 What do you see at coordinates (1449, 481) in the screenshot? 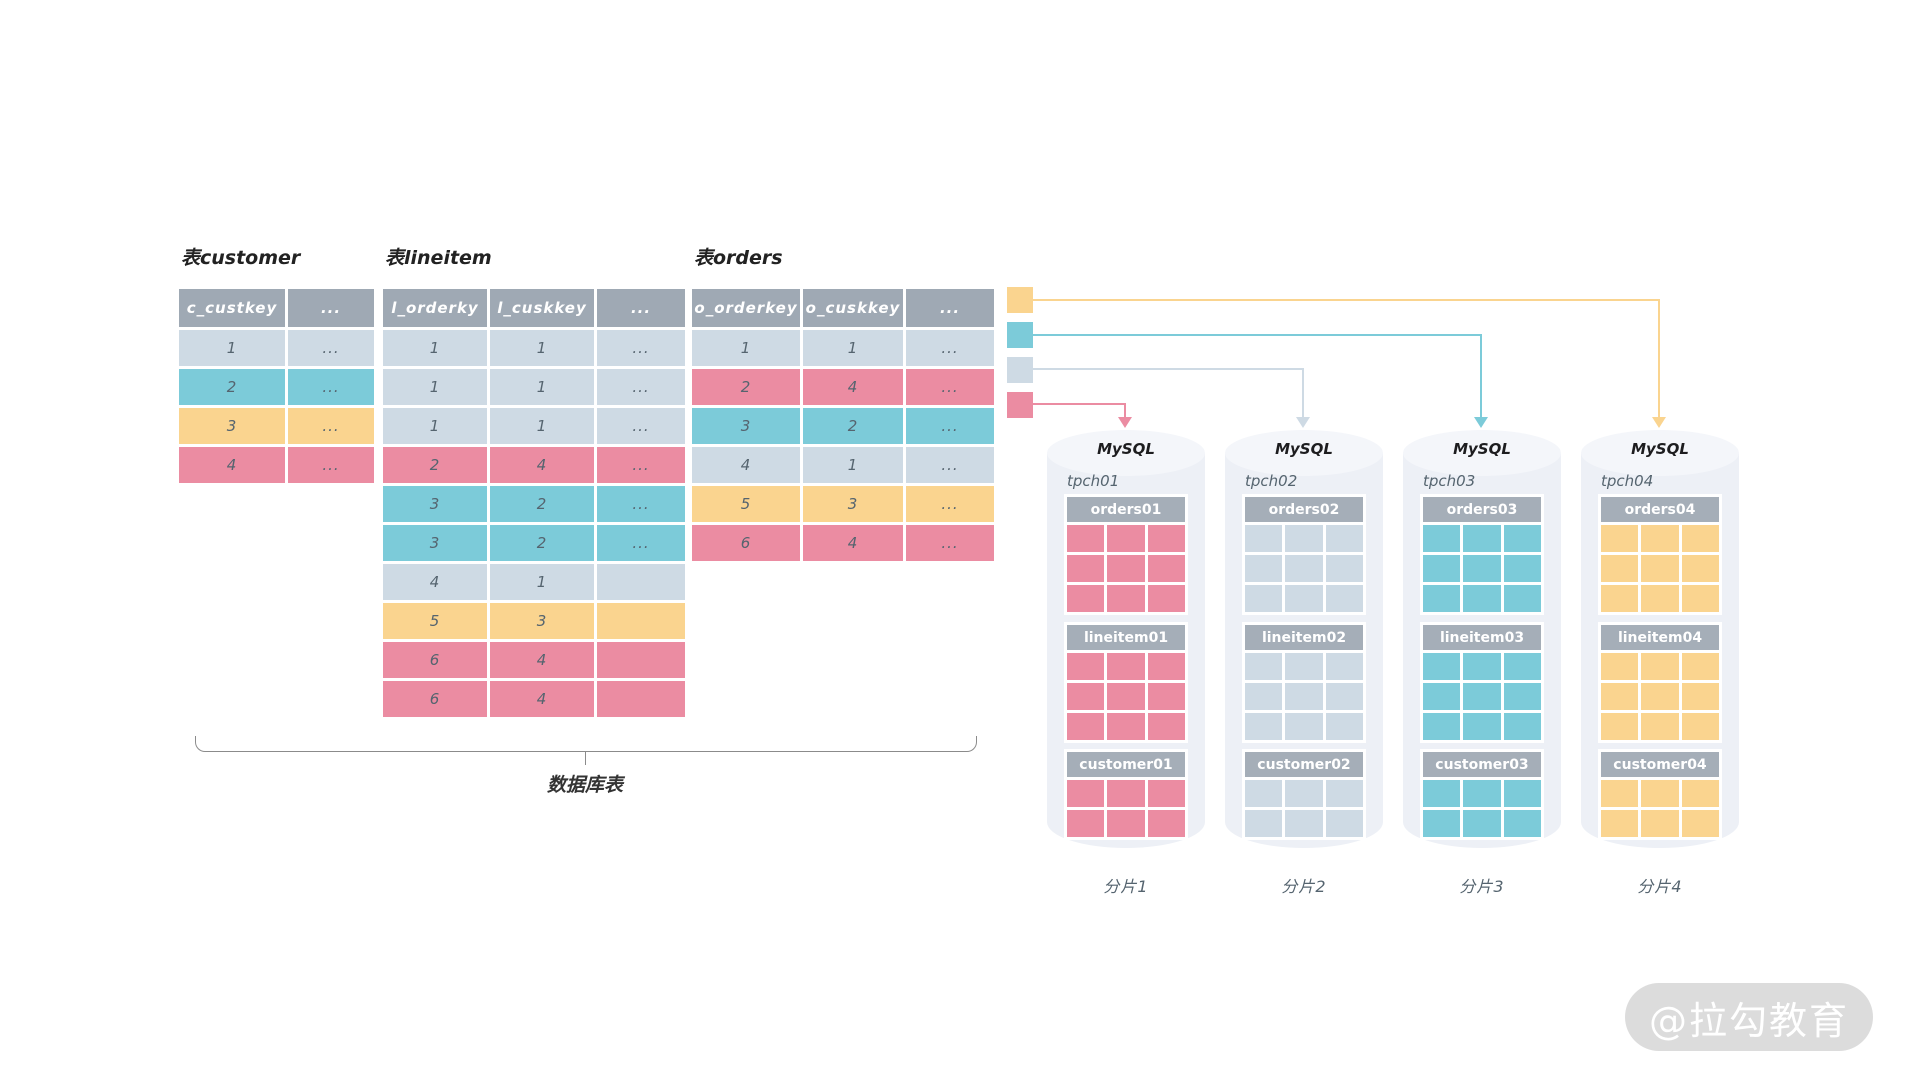
I see `schema-label: tpch03` at bounding box center [1449, 481].